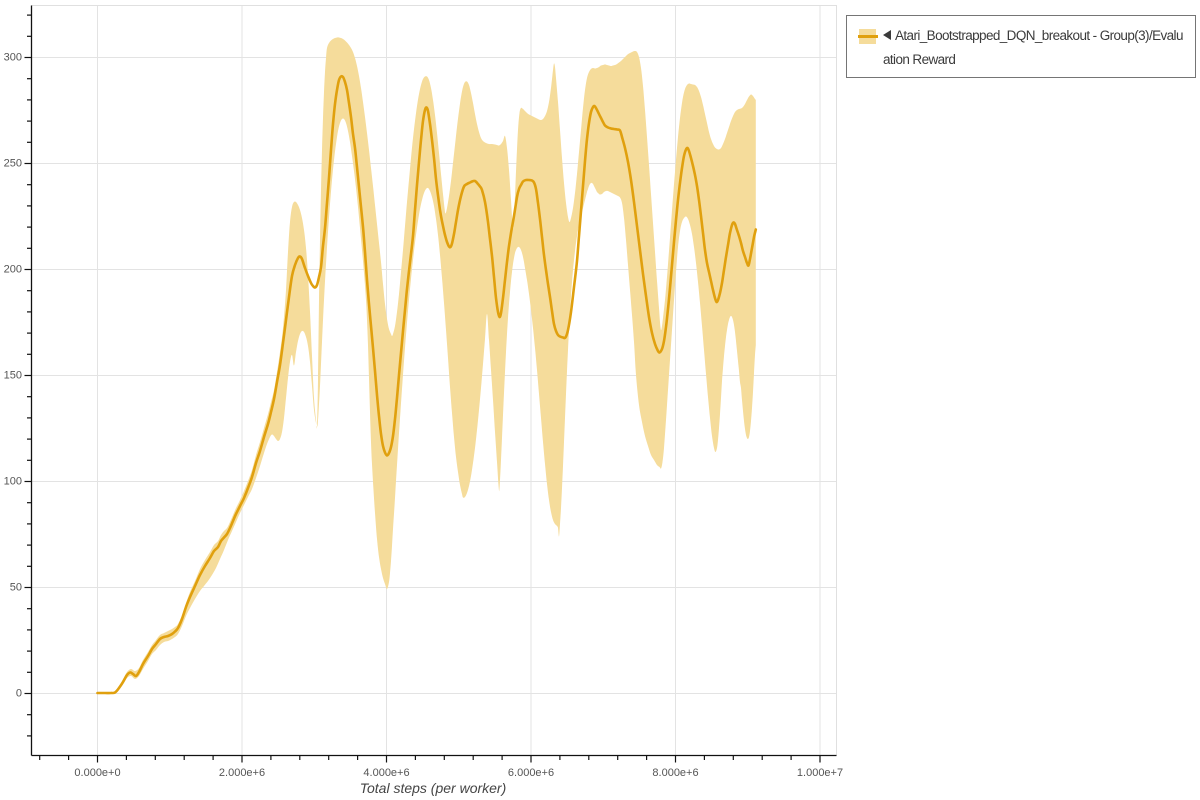 The width and height of the screenshot is (1200, 800). Describe the element at coordinates (13, 164) in the screenshot. I see `svg-text: 250` at that location.